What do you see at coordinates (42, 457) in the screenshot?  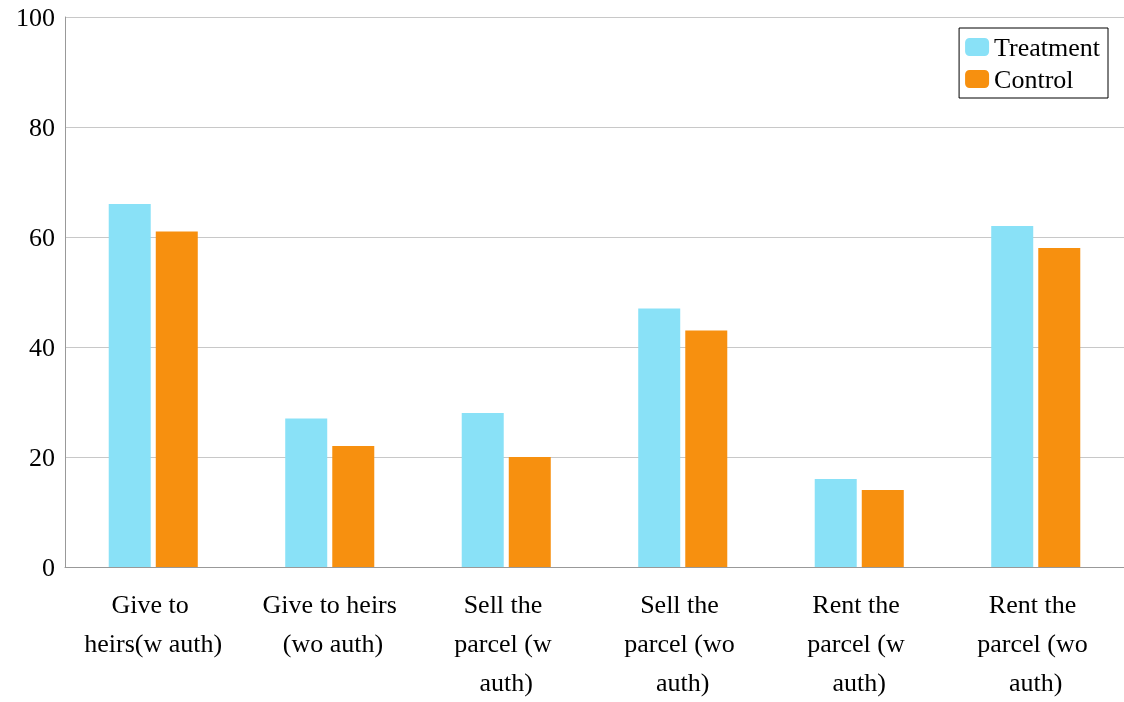 I see `y-tick-label: 20` at bounding box center [42, 457].